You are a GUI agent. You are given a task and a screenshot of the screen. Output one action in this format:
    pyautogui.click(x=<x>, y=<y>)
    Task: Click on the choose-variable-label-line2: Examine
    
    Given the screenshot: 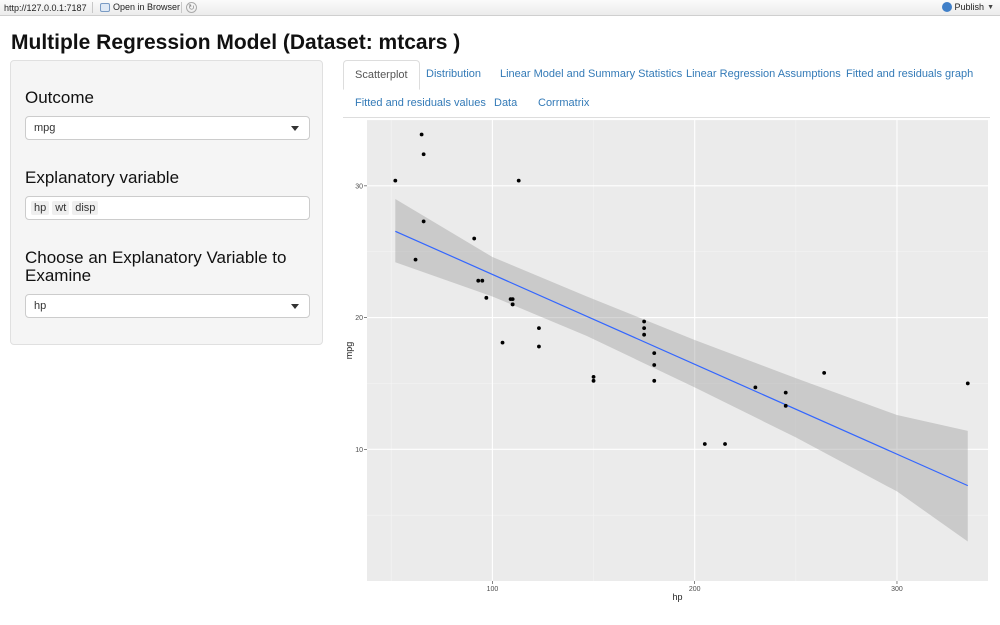 What is the action you would take?
    pyautogui.click(x=58, y=275)
    